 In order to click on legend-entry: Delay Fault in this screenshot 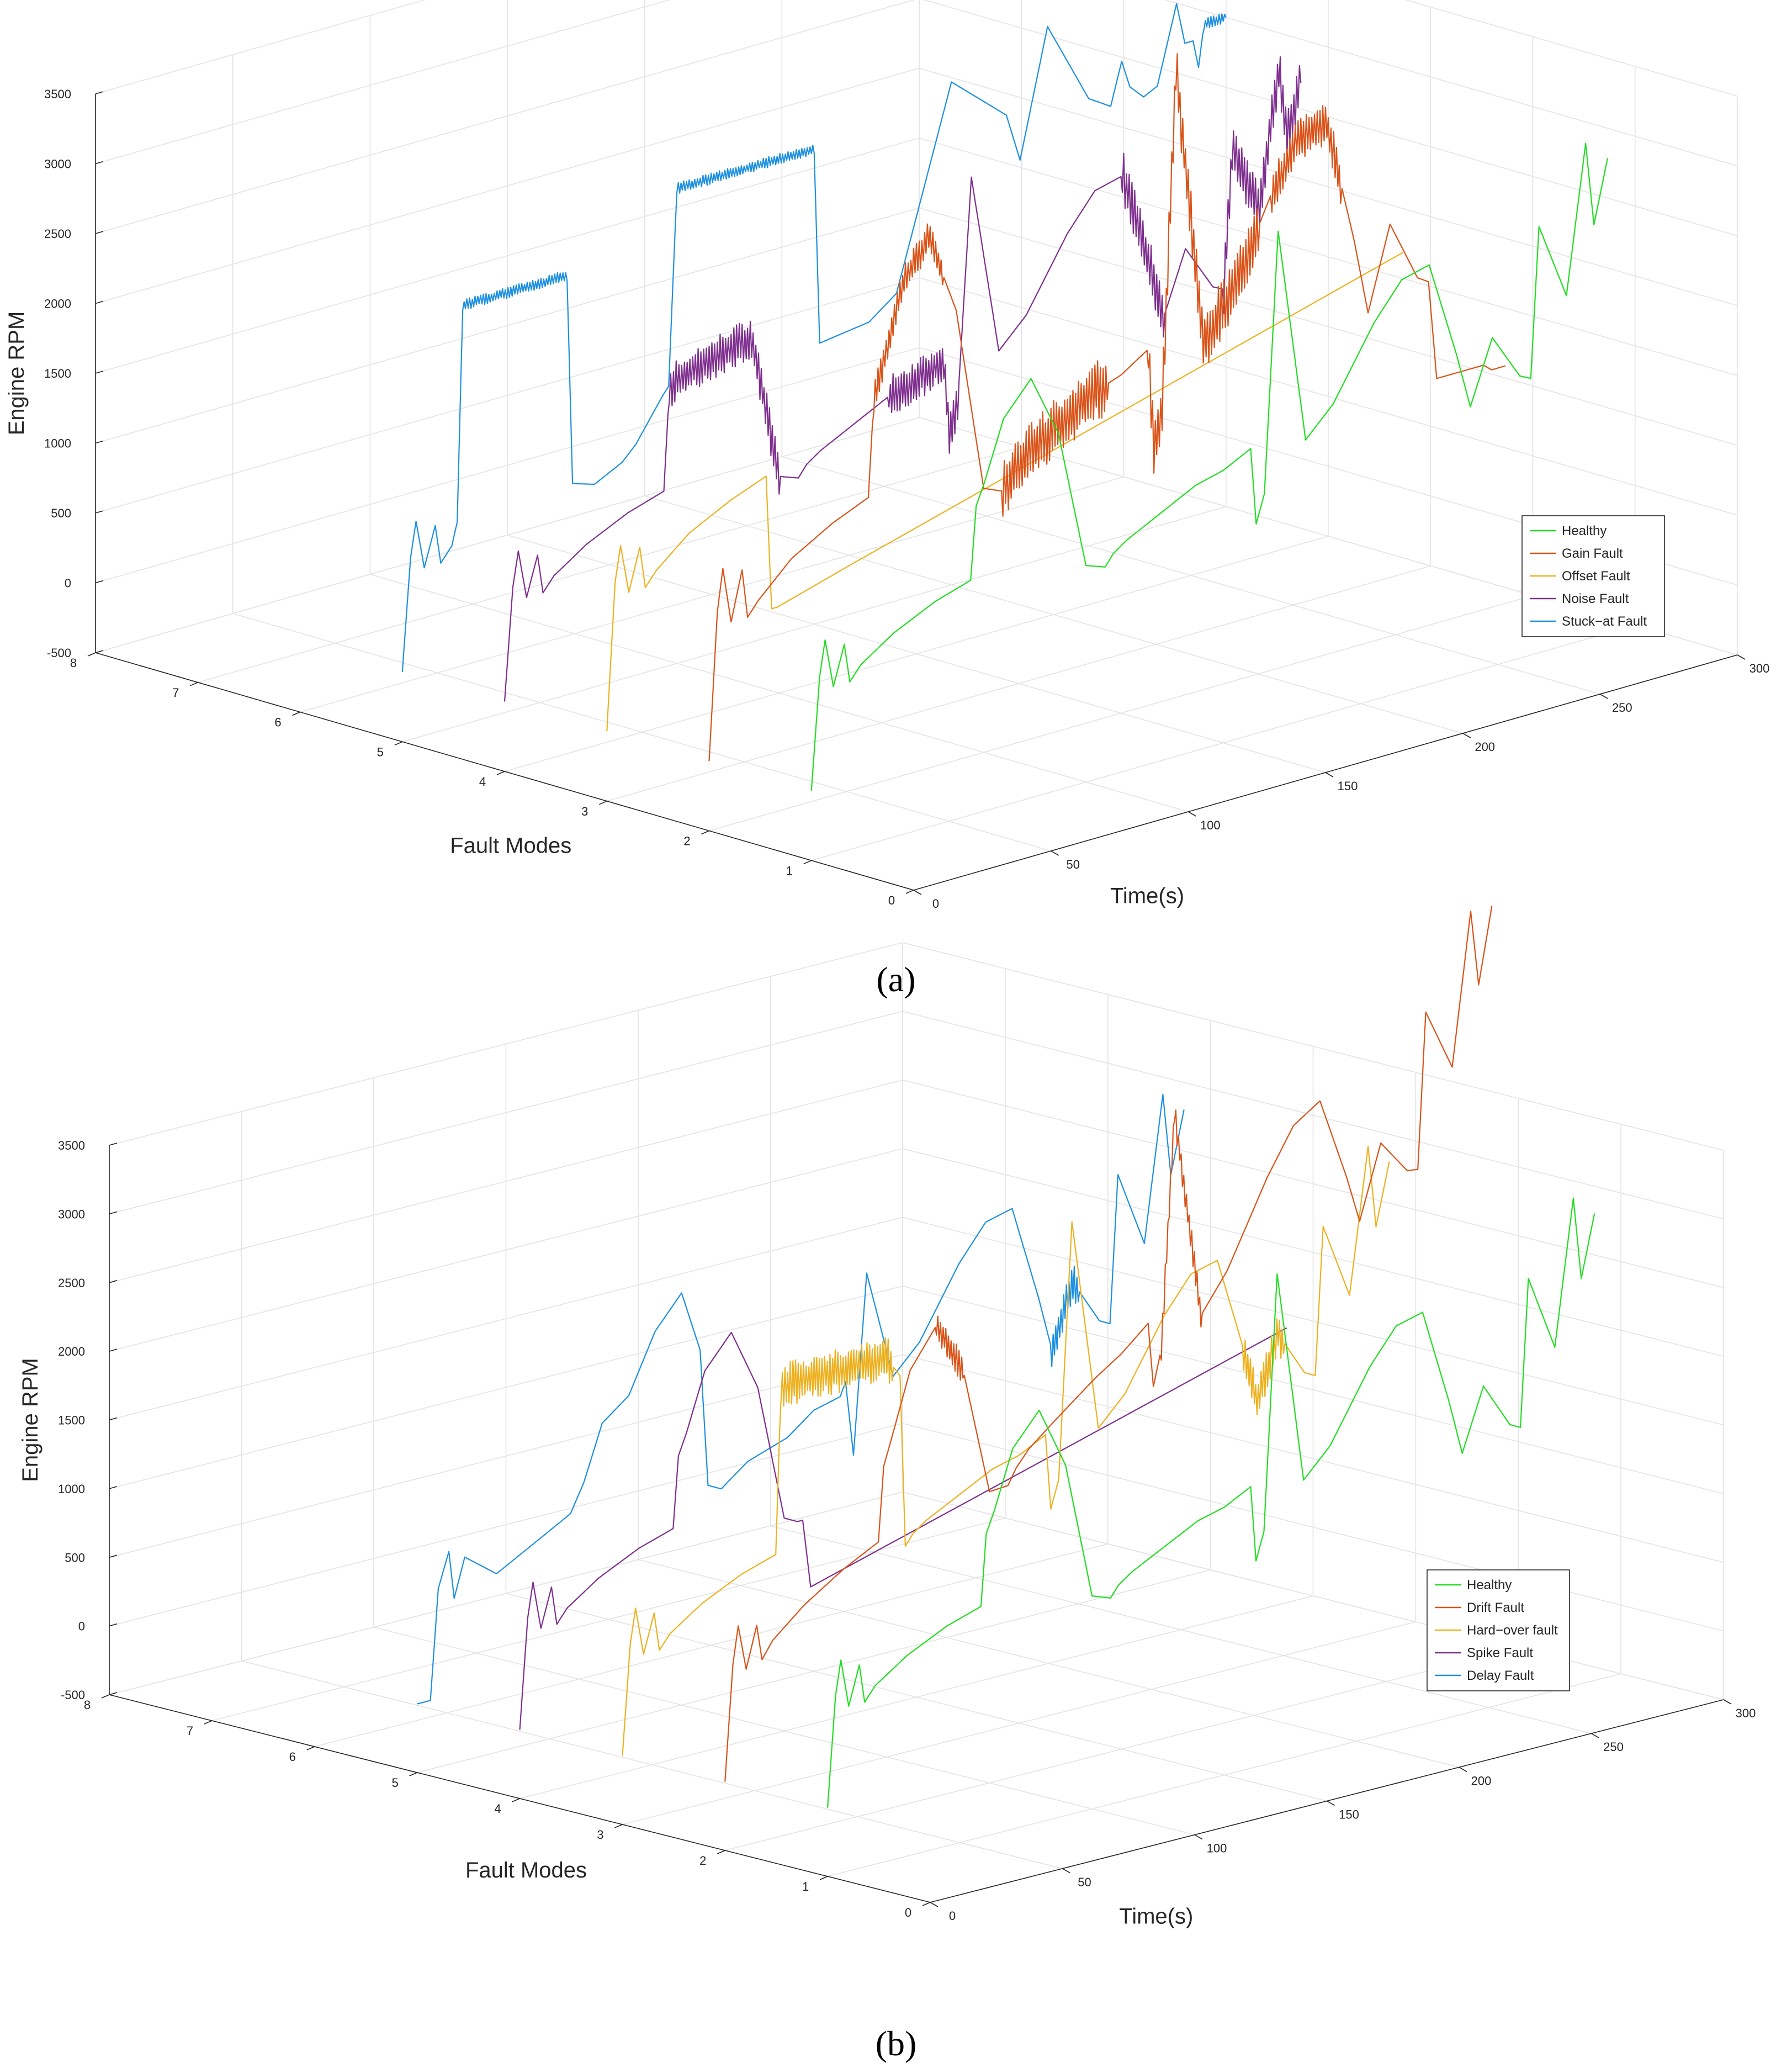, I will do `click(1500, 1675)`.